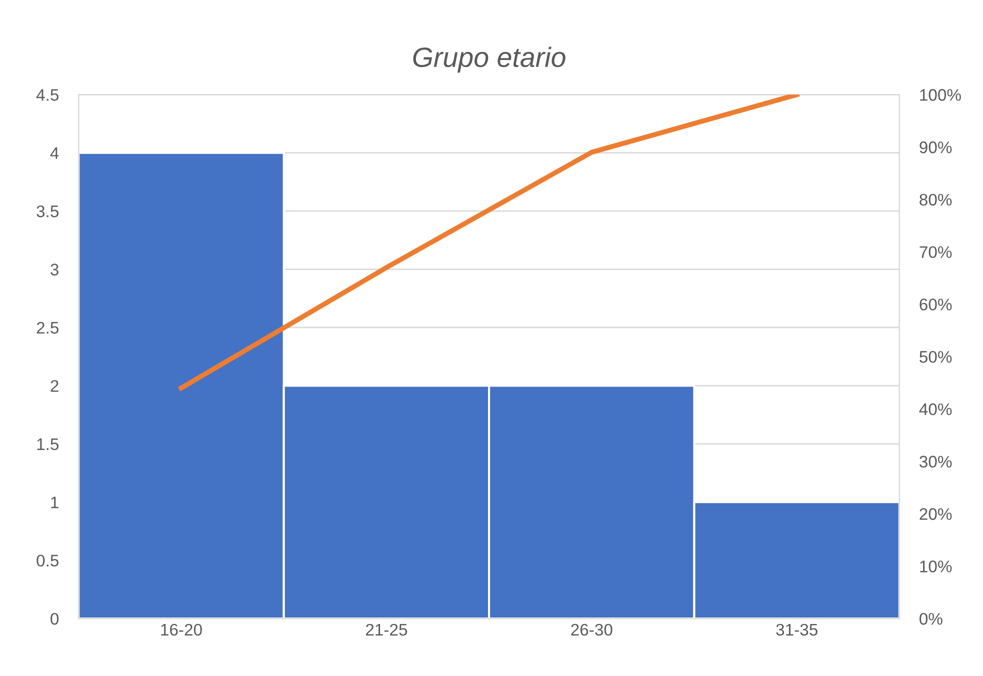  What do you see at coordinates (936, 304) in the screenshot?
I see `y2-tick-label: 60%` at bounding box center [936, 304].